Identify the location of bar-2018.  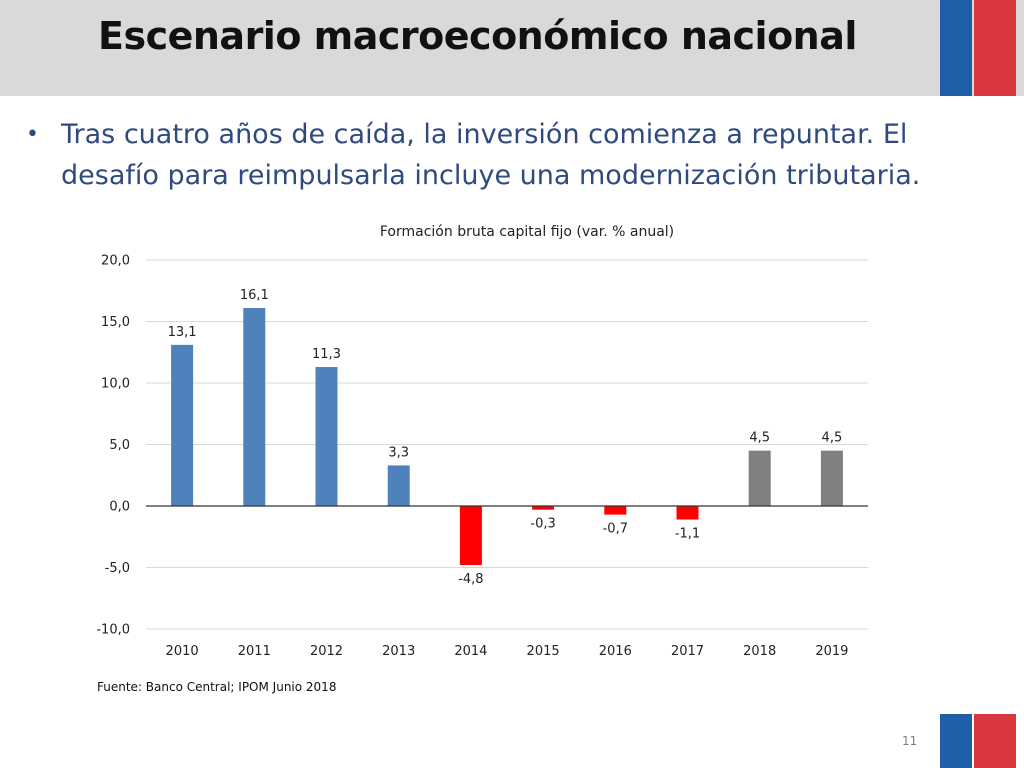
(759, 478).